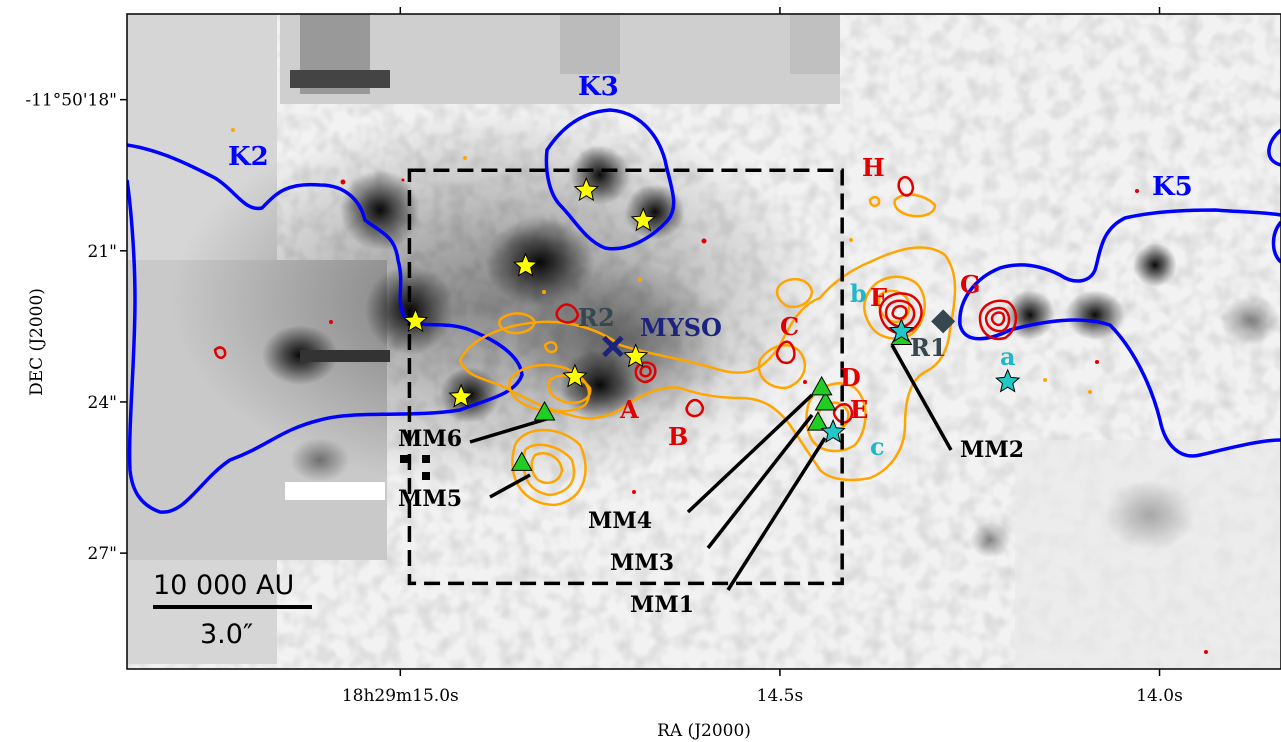 This screenshot has height=742, width=1281. Describe the element at coordinates (610, 179) in the screenshot. I see `k3-contour` at that location.